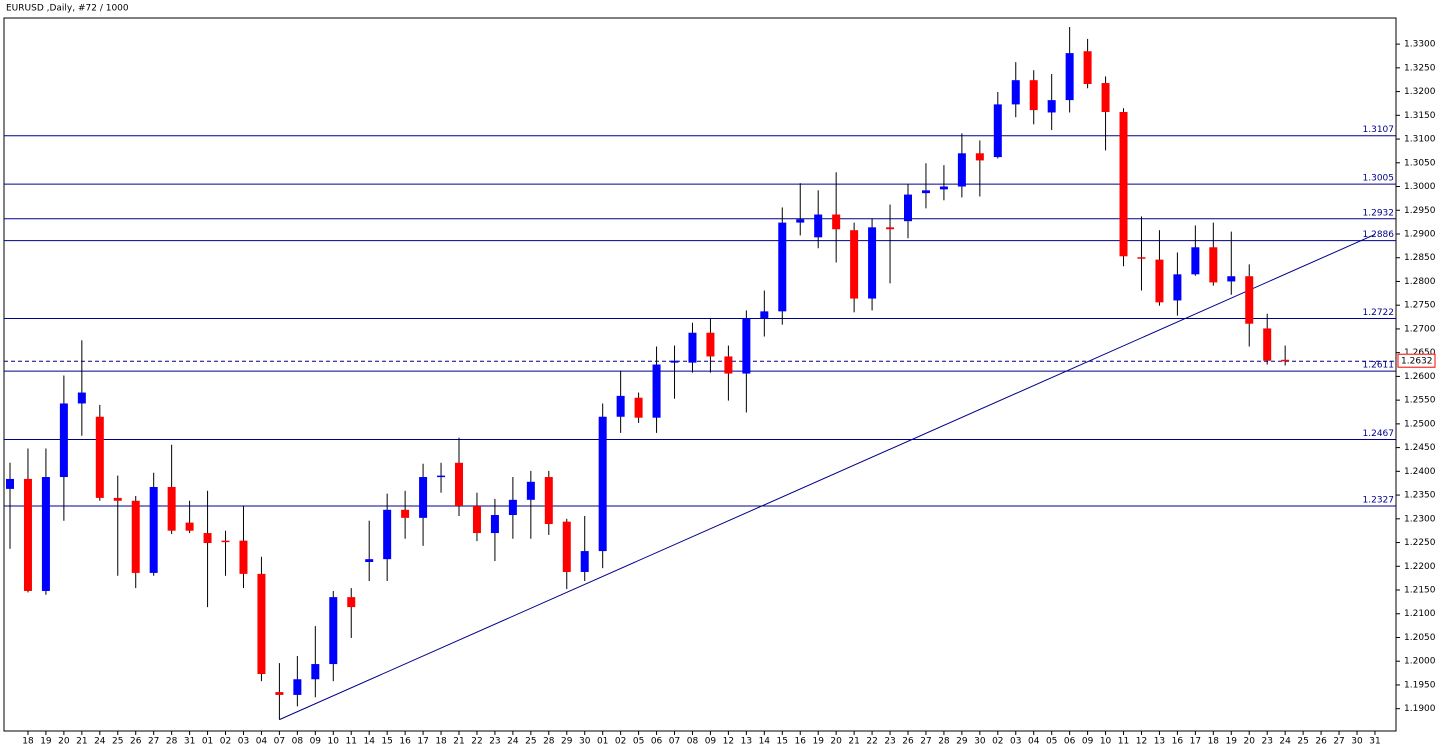 Image resolution: width=1440 pixels, height=749 pixels. I want to click on x-tick-label: 29, so click(962, 742).